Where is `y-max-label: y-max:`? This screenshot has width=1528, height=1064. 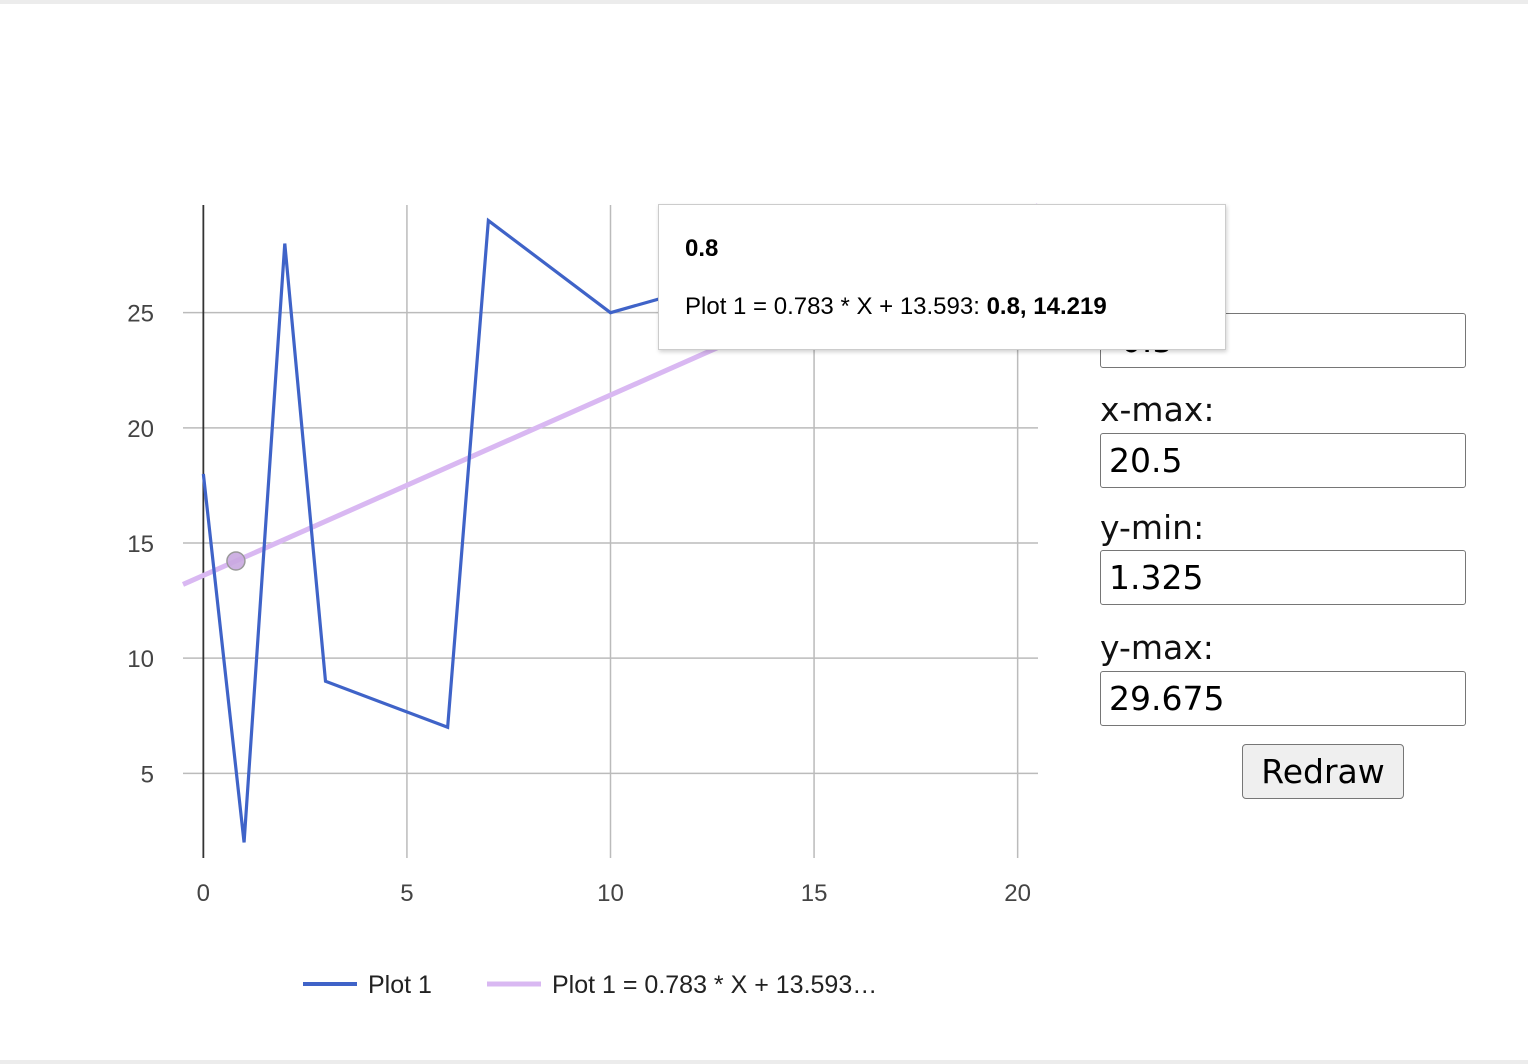 y-max-label: y-max: is located at coordinates (1157, 647).